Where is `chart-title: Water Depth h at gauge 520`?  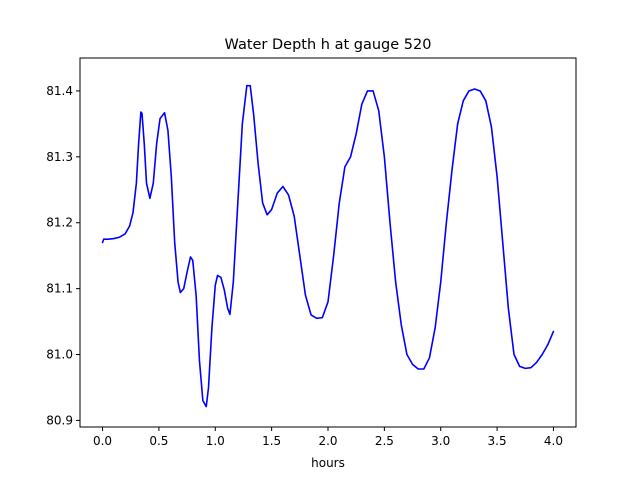
chart-title: Water Depth h at gauge 520 is located at coordinates (328, 45).